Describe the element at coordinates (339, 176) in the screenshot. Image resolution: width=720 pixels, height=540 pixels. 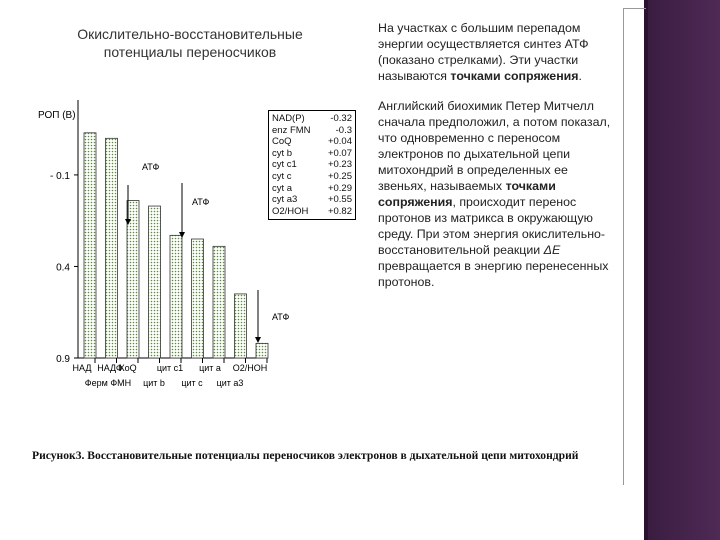
I see `legend-potential: +0.25` at that location.